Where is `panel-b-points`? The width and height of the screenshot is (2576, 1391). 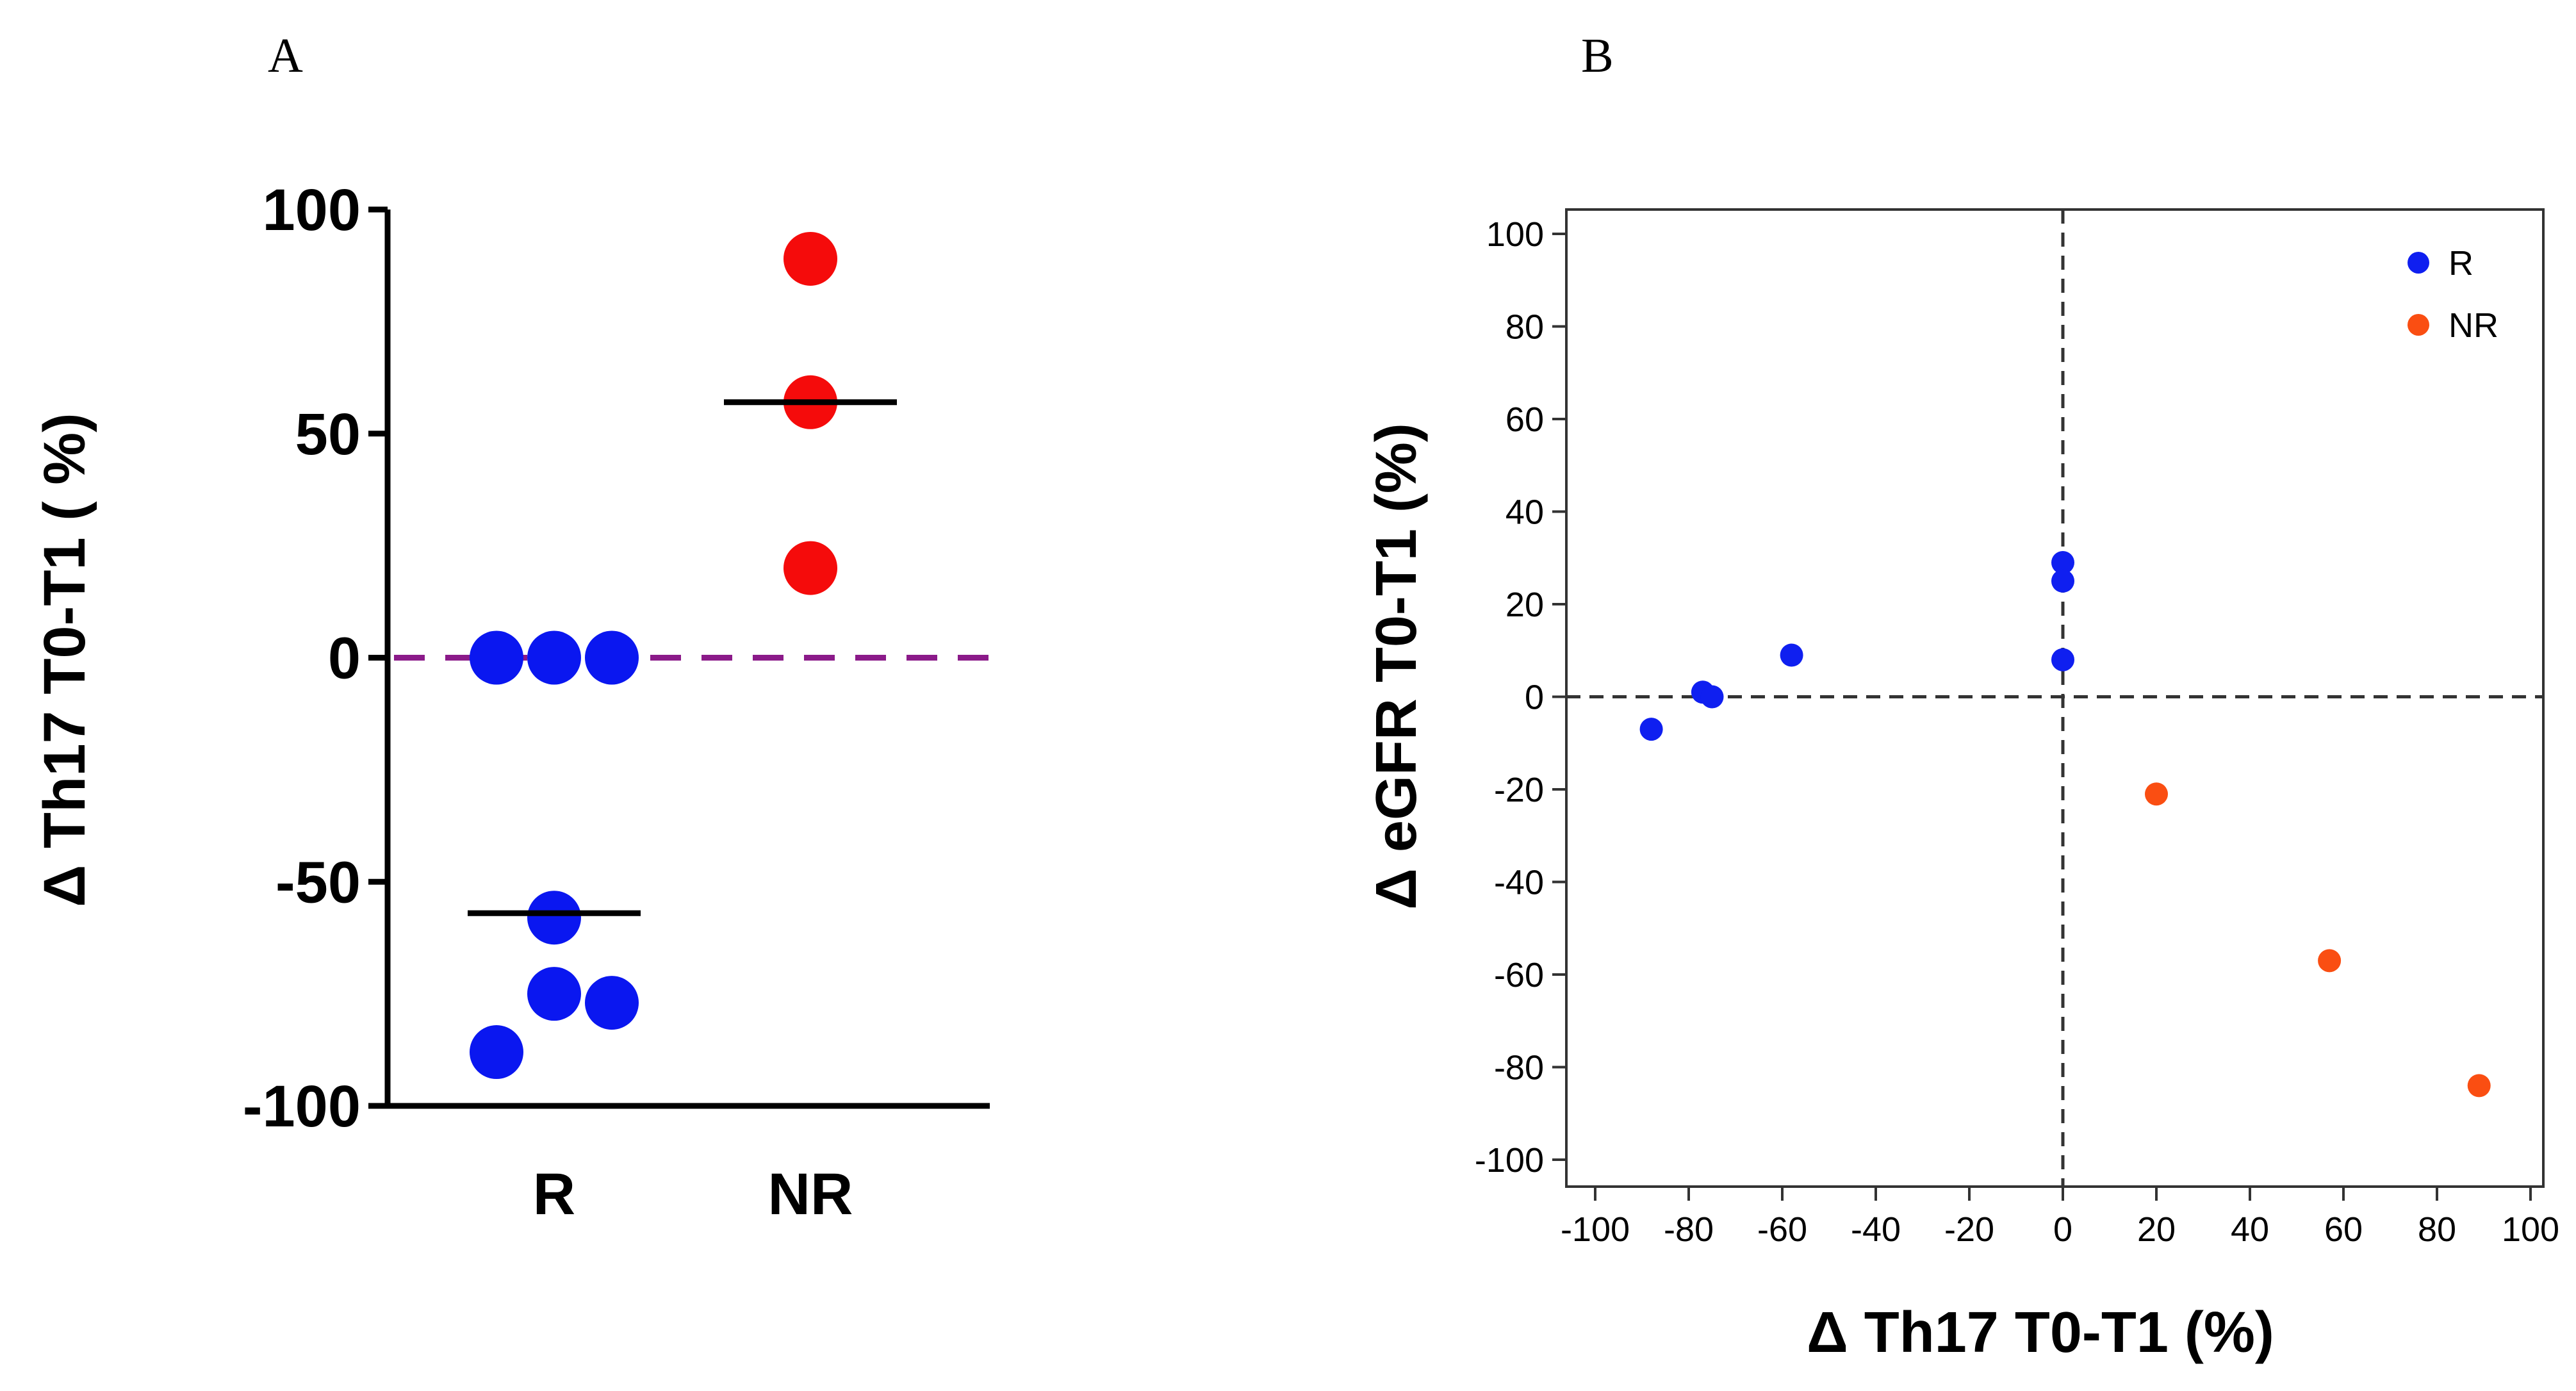
panel-b-points is located at coordinates (2065, 824).